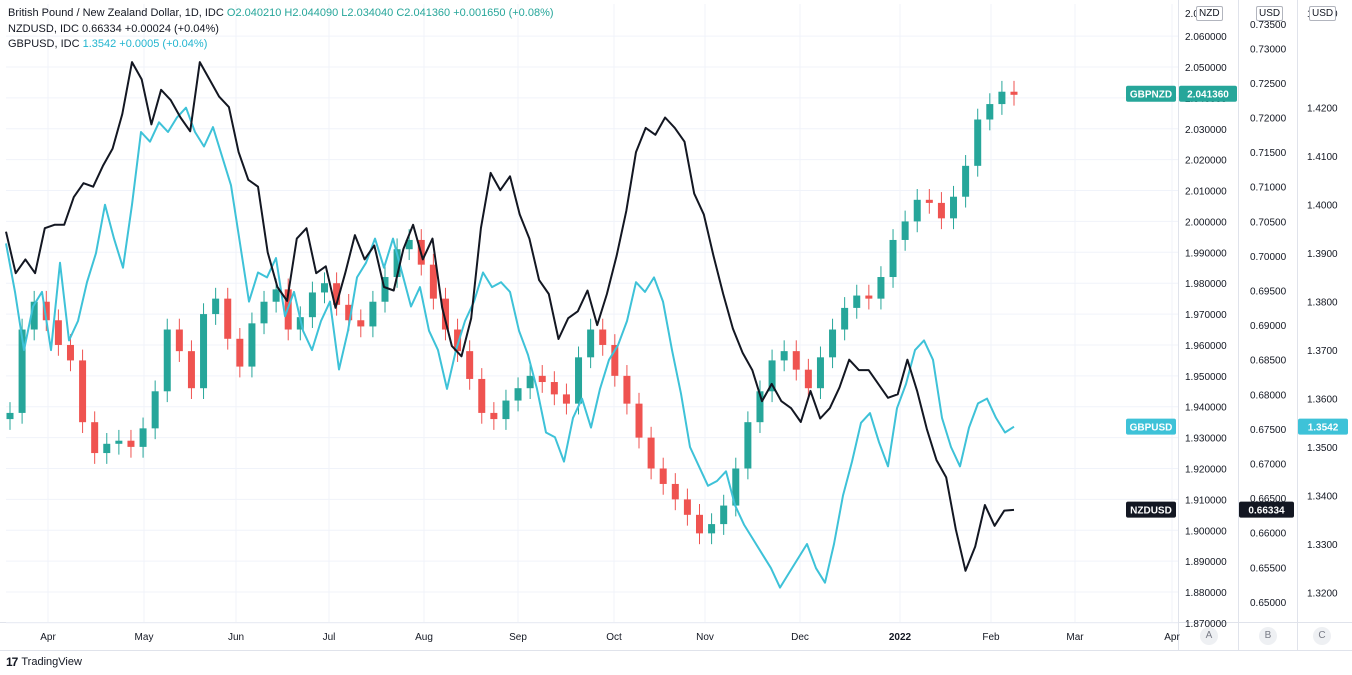 This screenshot has width=1352, height=675. Describe the element at coordinates (1206, 500) in the screenshot. I see `tick-label-gbpnzd: 1.910000` at that location.